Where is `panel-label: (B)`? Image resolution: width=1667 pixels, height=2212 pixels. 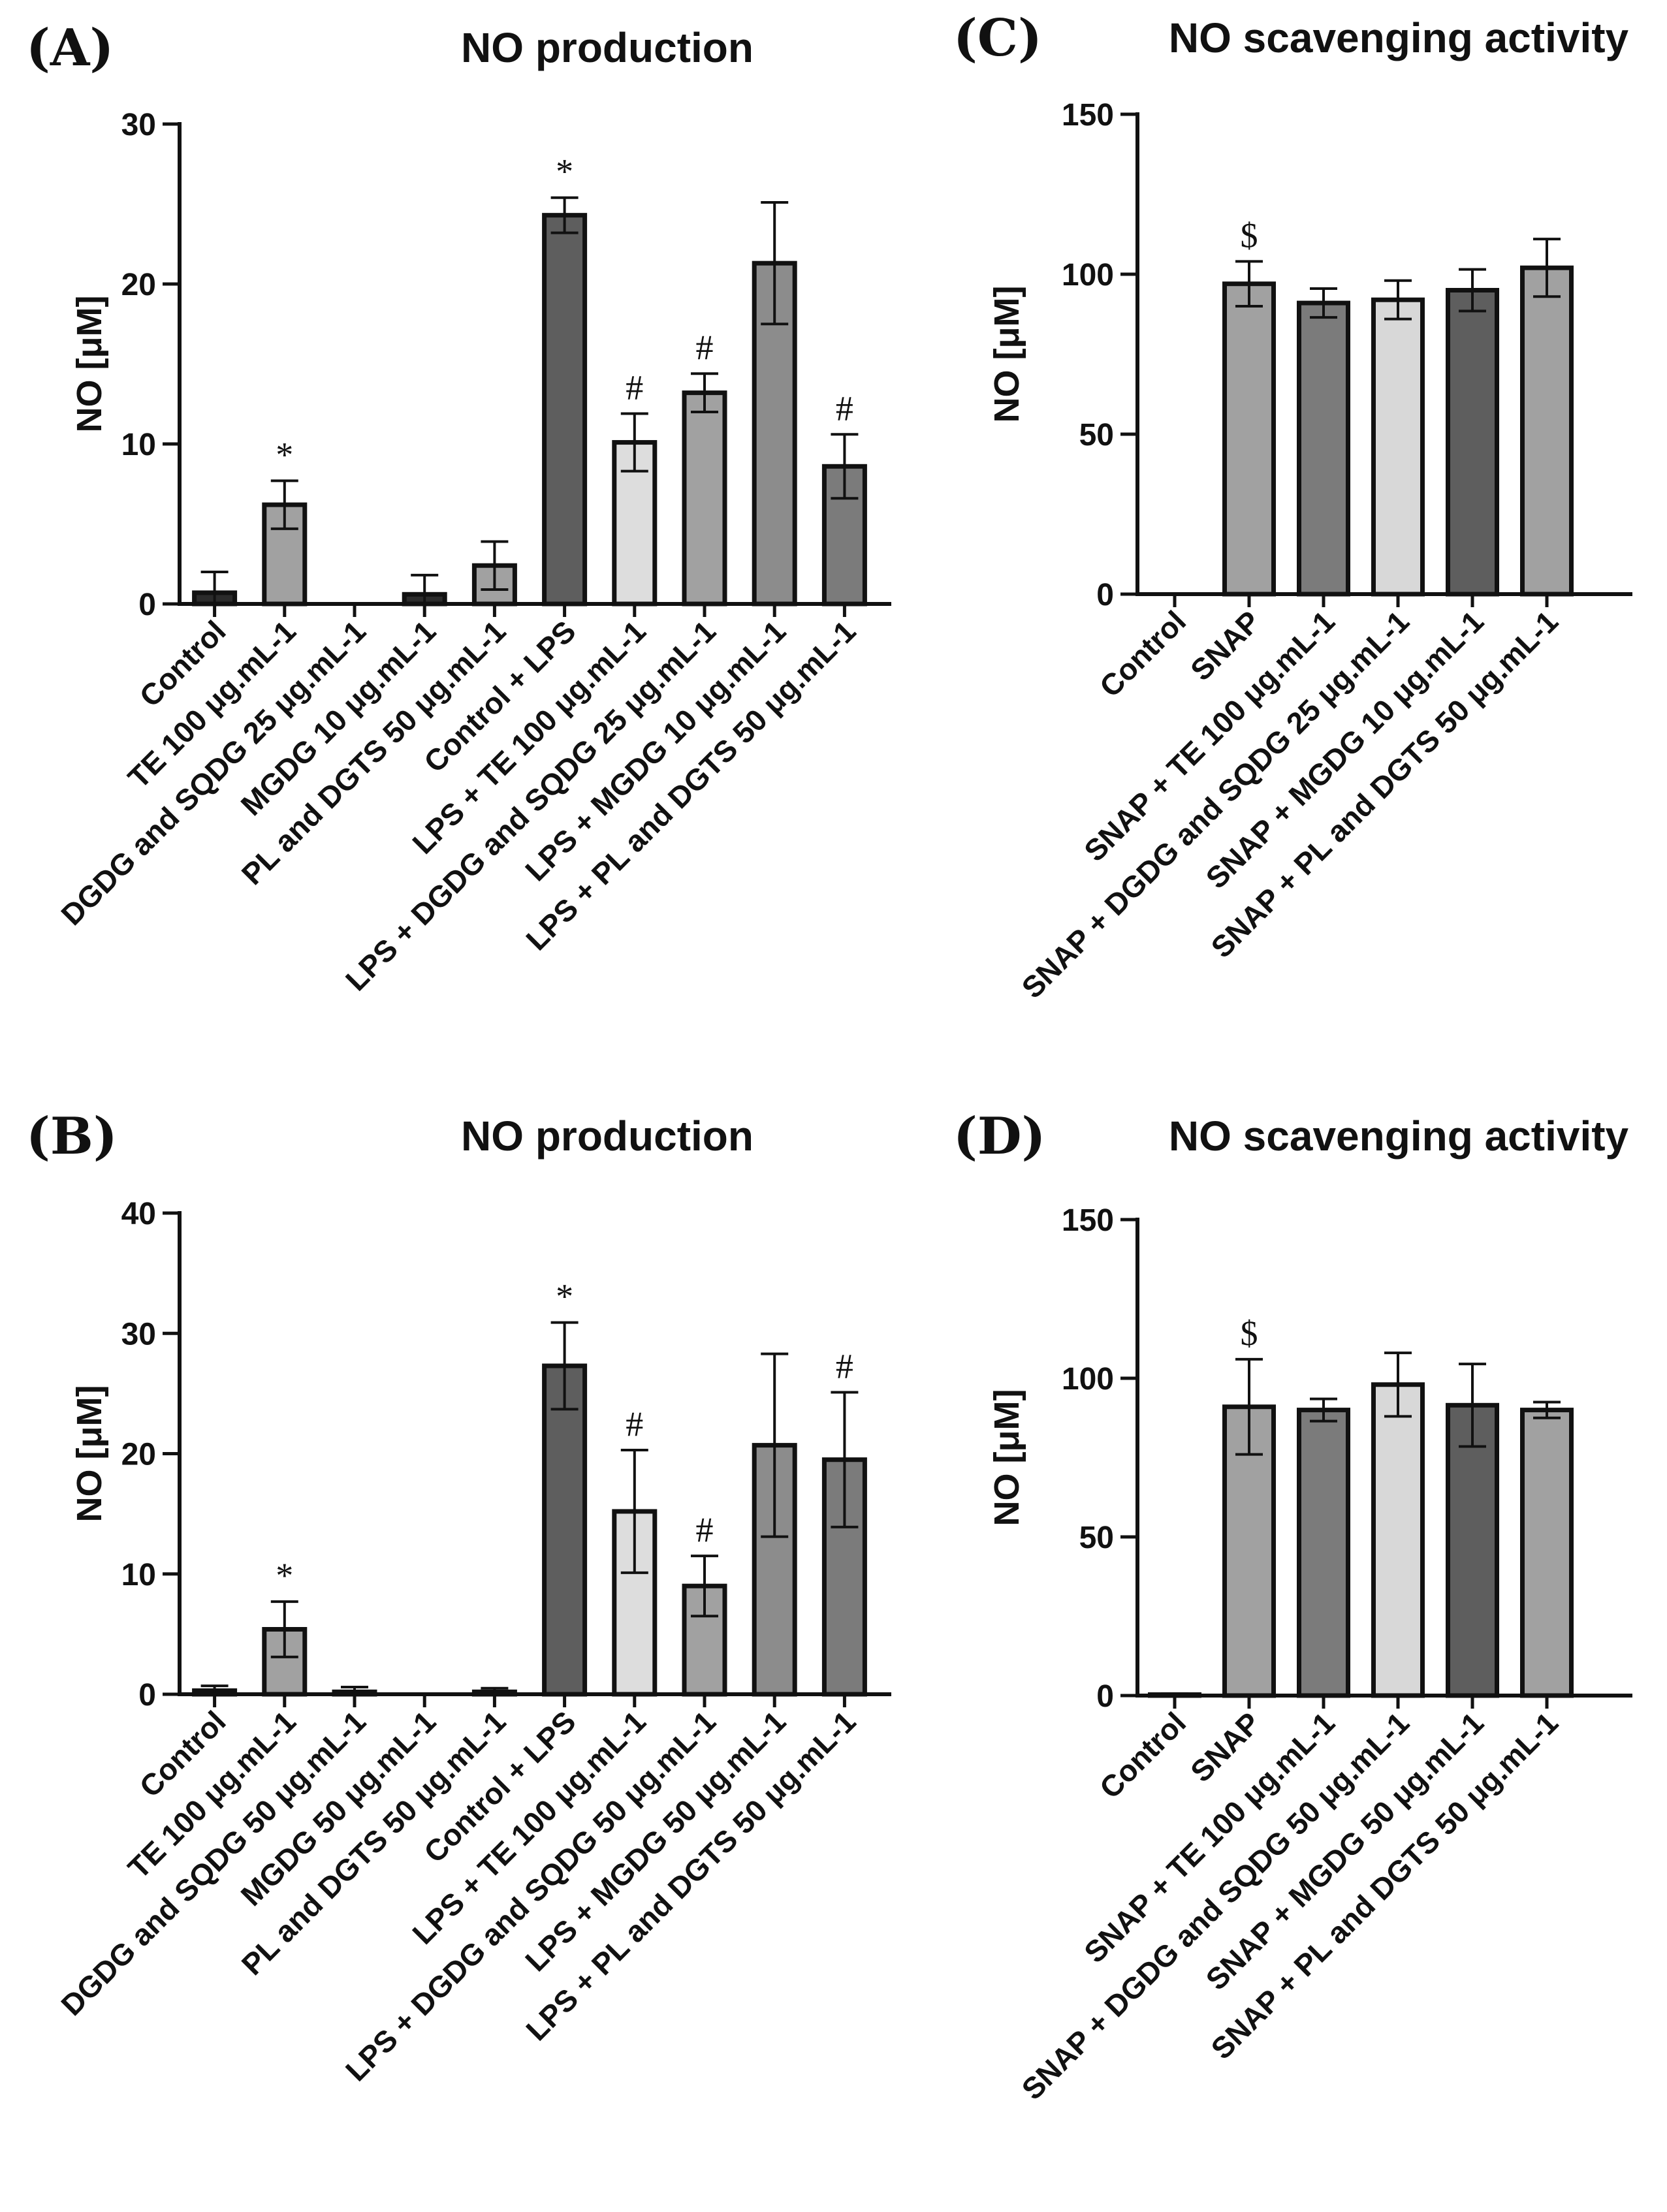 panel-label: (B) is located at coordinates (72, 1136).